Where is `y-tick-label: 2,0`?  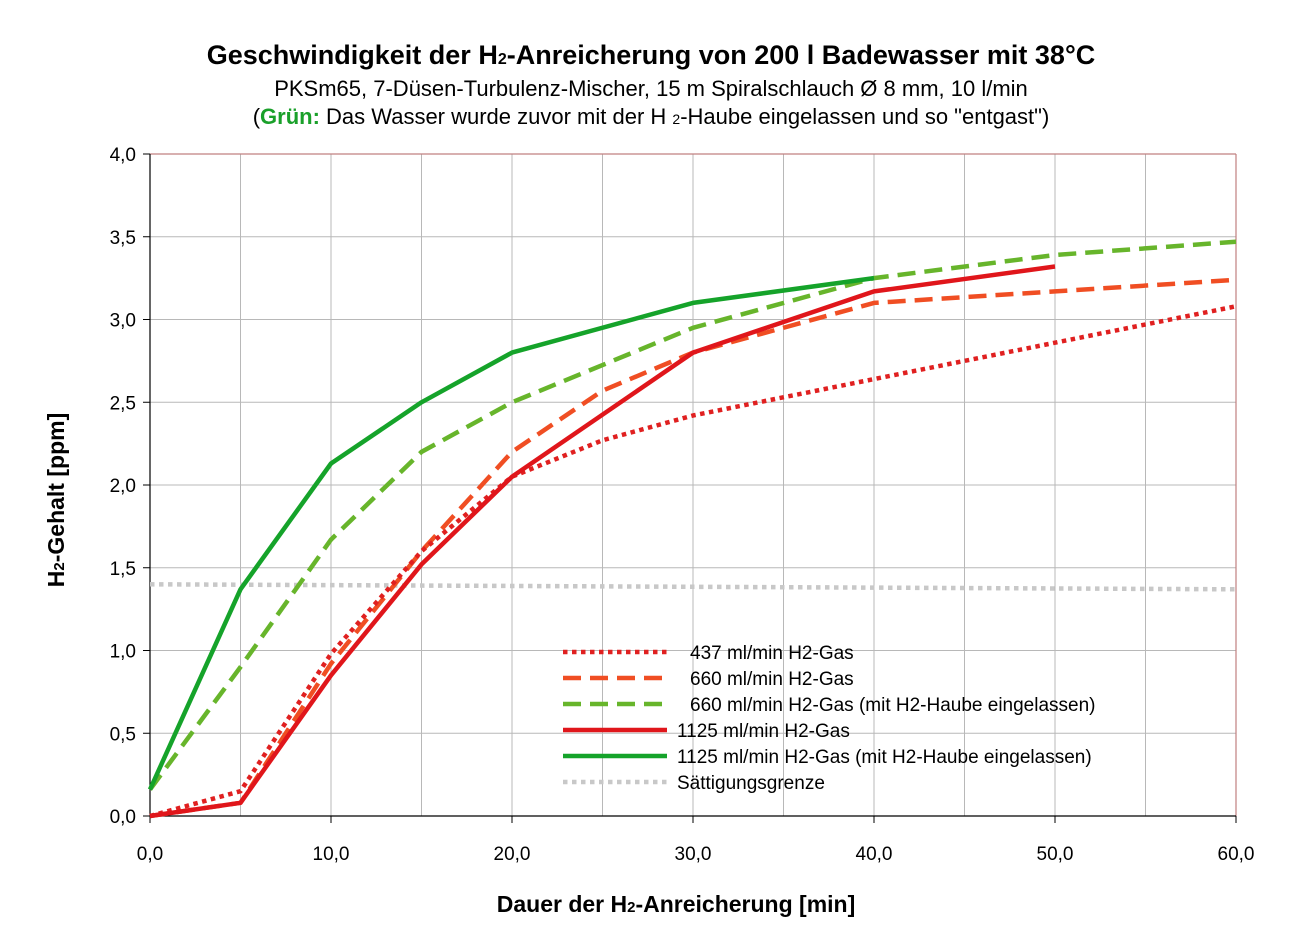 y-tick-label: 2,0 is located at coordinates (123, 486).